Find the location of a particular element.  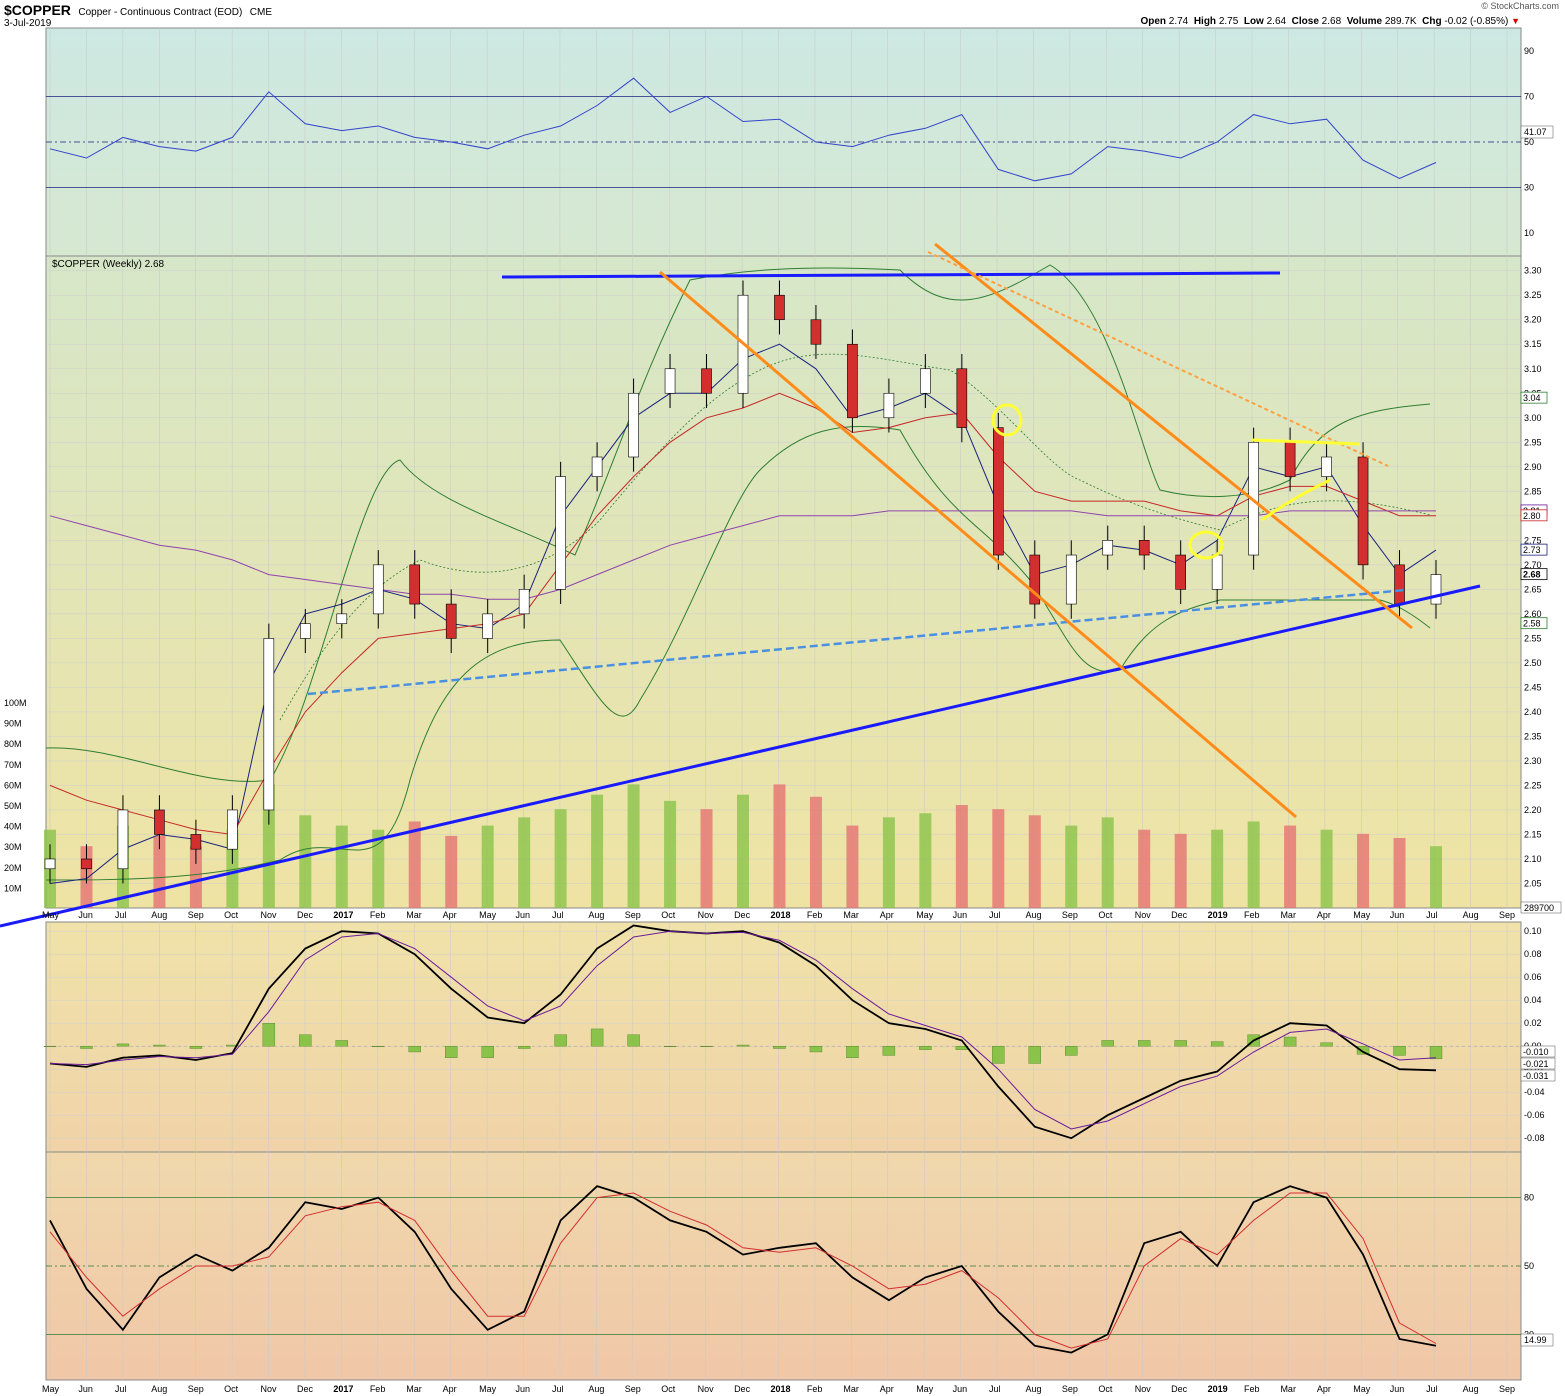

rsi-tick-label: 90 is located at coordinates (1529, 51).